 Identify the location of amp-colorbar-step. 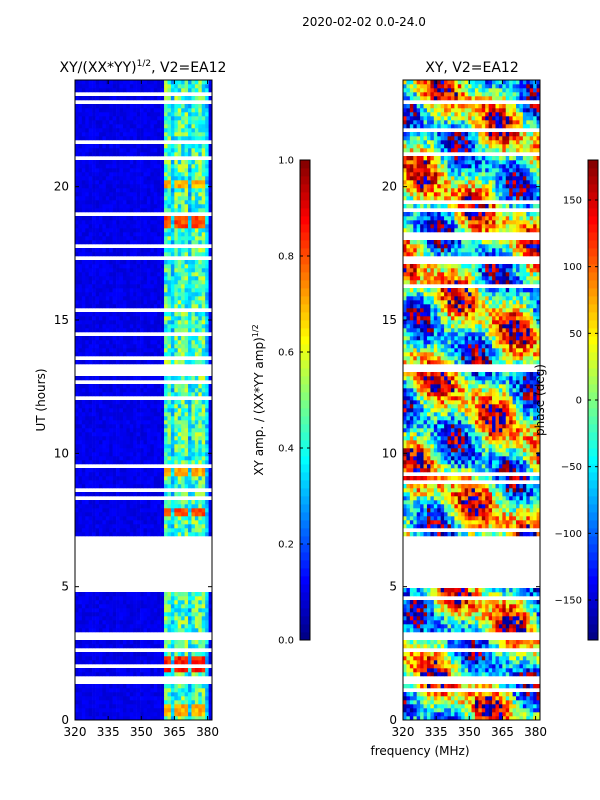
(305, 524).